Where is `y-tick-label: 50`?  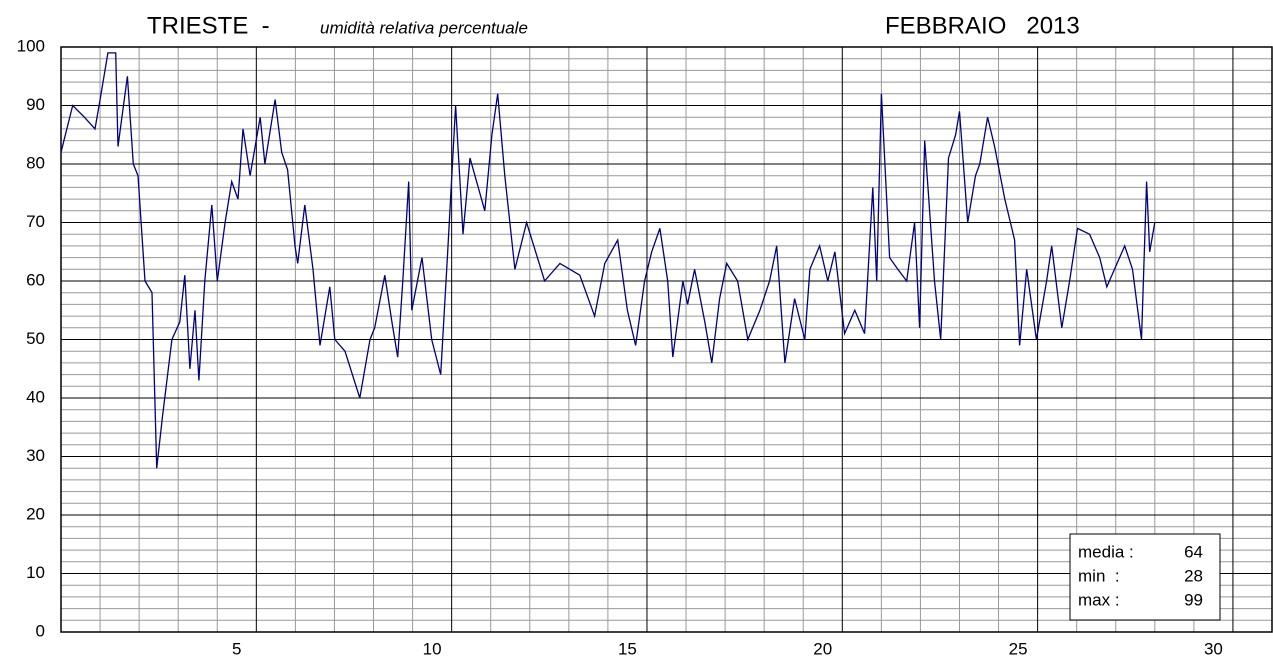
y-tick-label: 50 is located at coordinates (35, 338).